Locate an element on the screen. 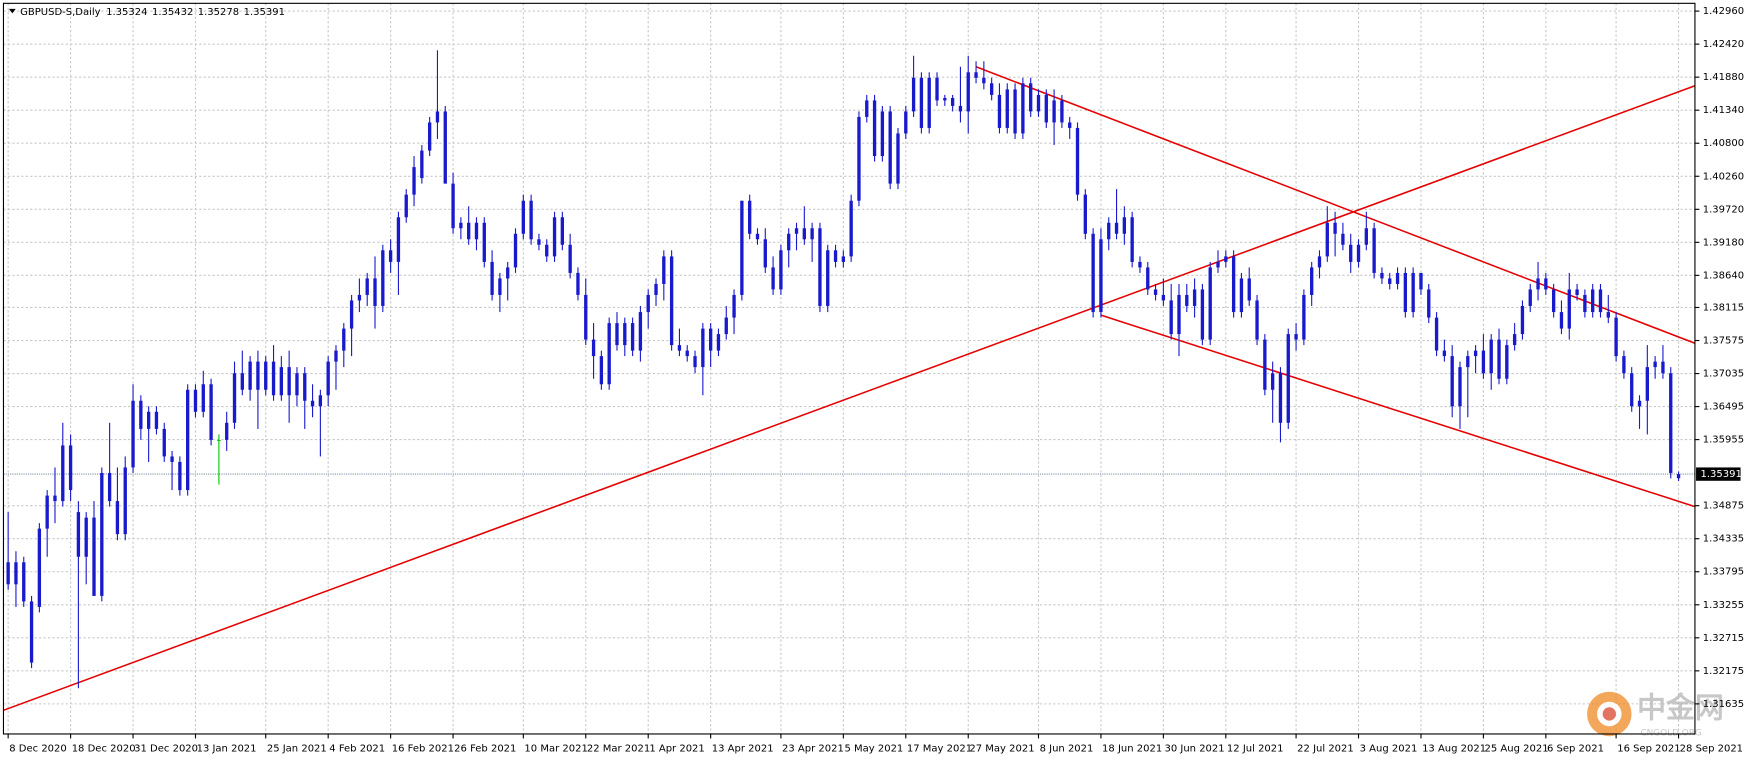 This screenshot has height=764, width=1744. y-tick-label: 1.34335 is located at coordinates (1723, 539).